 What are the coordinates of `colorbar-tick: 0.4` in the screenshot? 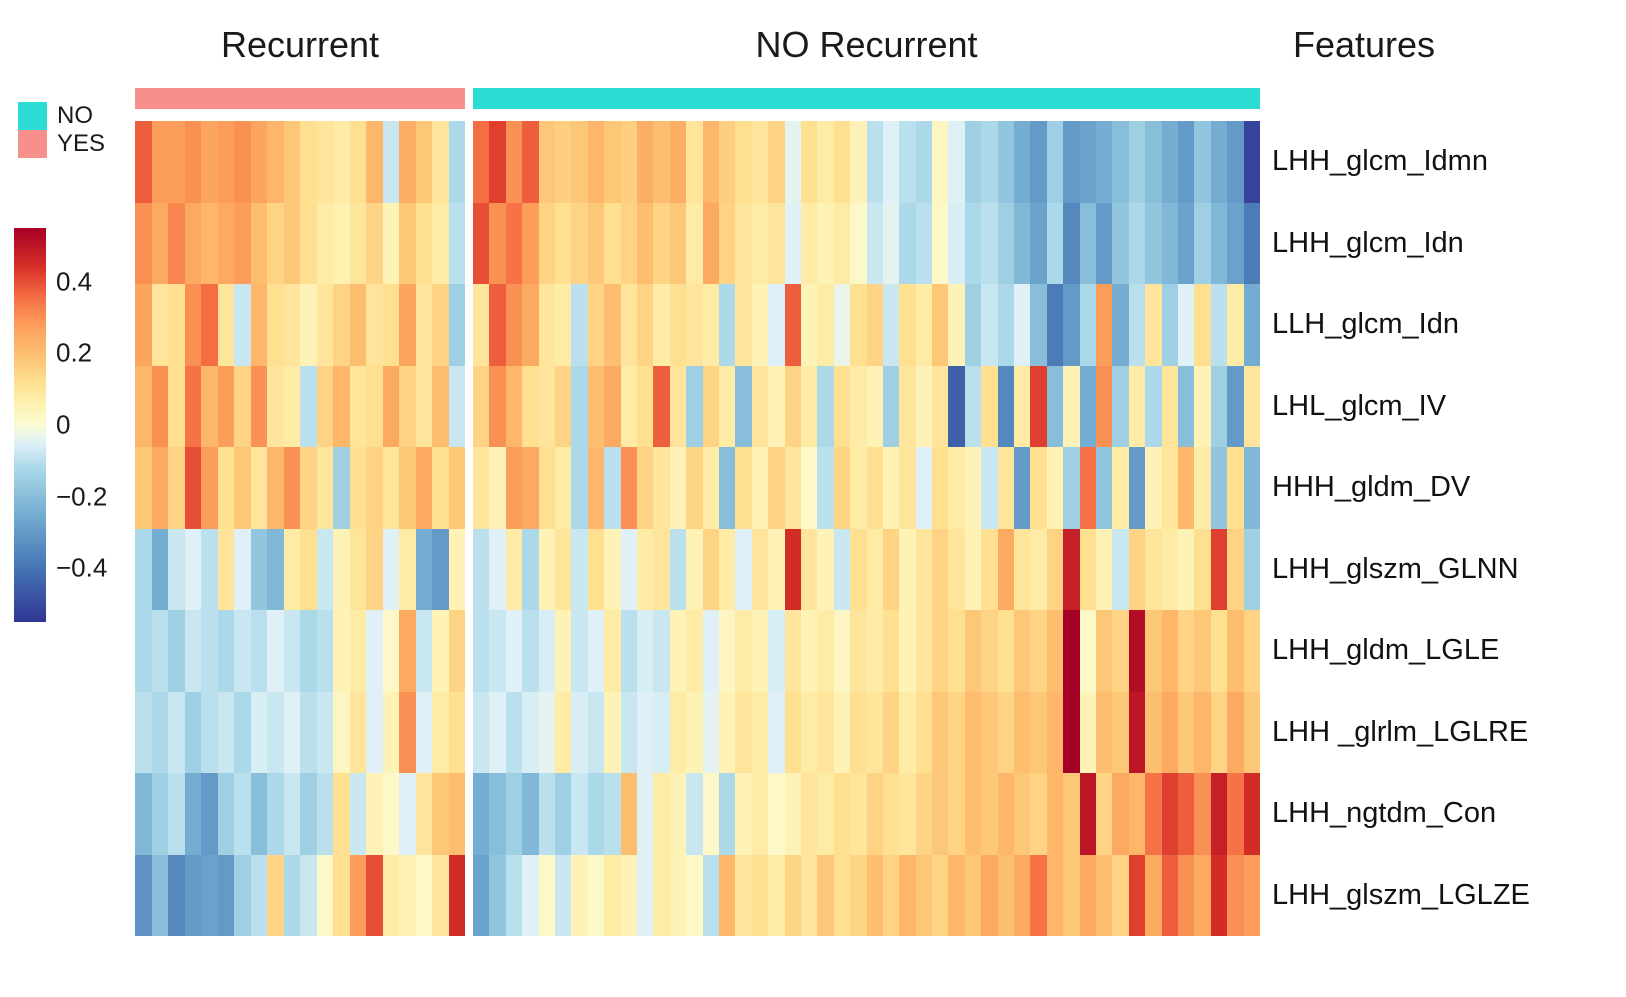 It's located at (74, 281).